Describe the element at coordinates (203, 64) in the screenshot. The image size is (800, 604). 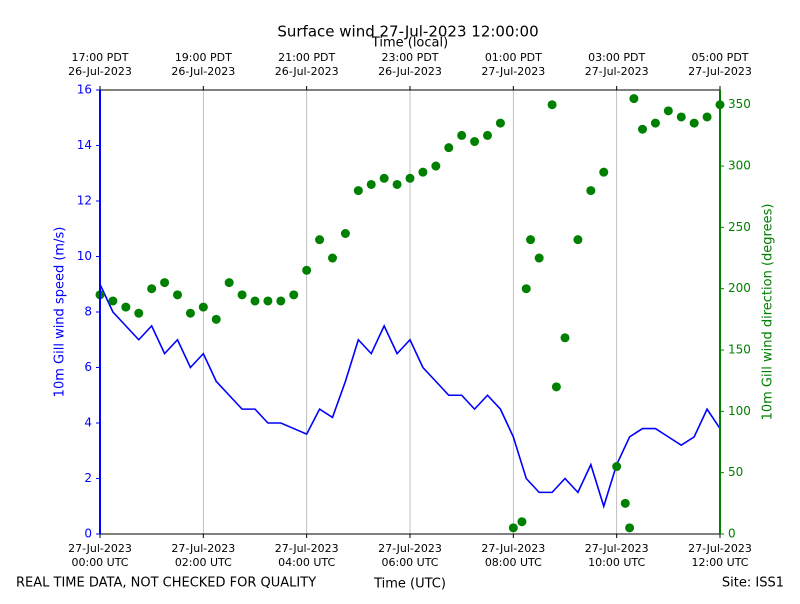
I see `top-x-tick-label: 19:00 PDT 26-Jul-2023` at that location.